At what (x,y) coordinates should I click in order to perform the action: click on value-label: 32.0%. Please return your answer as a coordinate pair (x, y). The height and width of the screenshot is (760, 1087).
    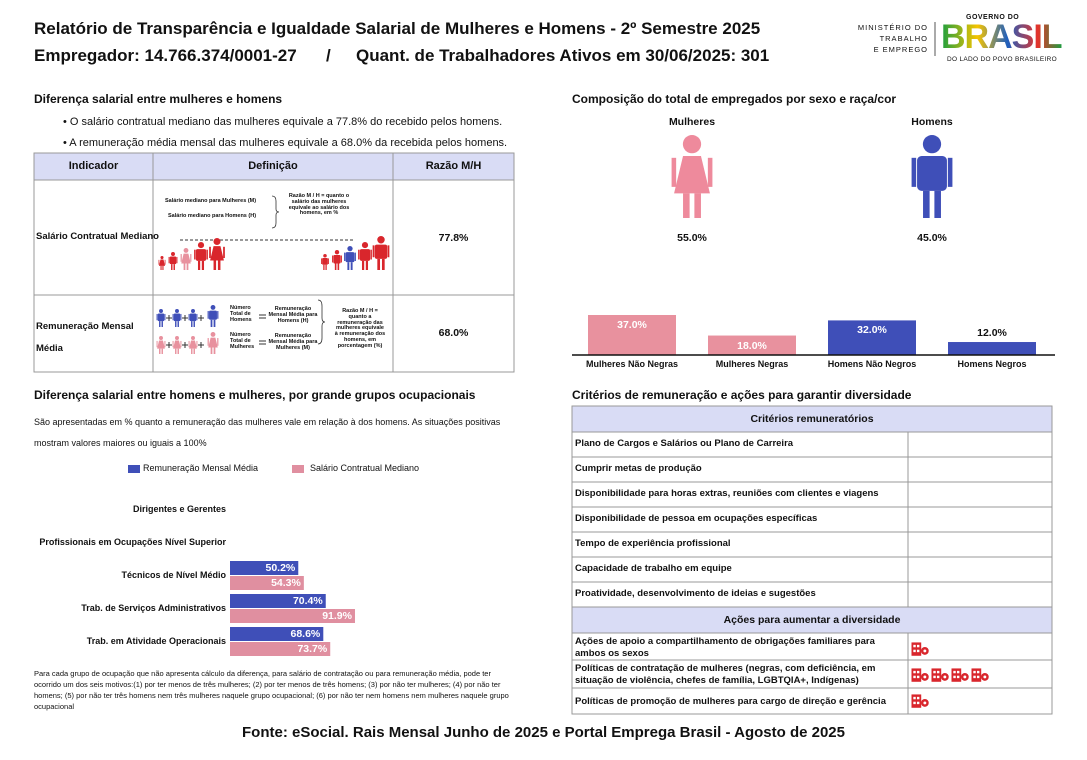
    Looking at the image, I should click on (872, 330).